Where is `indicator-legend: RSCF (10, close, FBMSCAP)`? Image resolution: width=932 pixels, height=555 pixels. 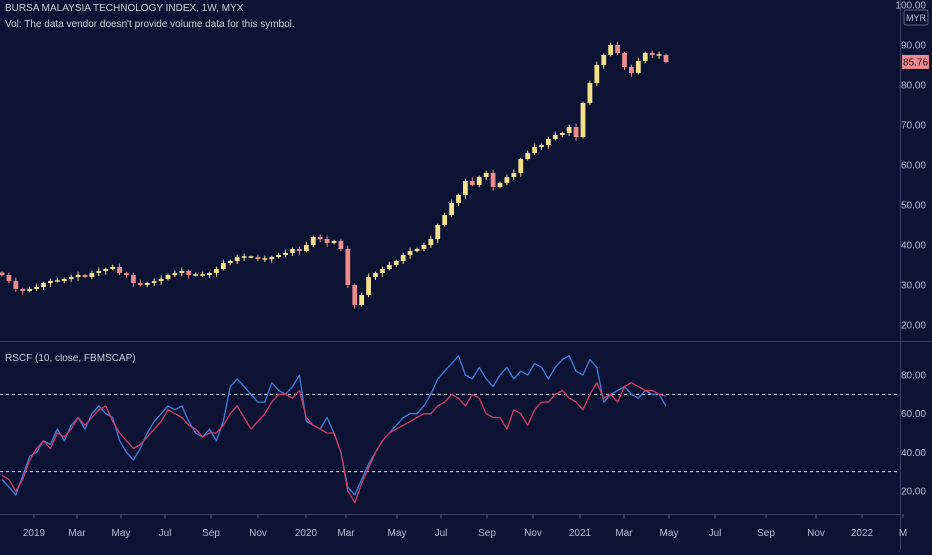 indicator-legend: RSCF (10, close, FBMSCAP) is located at coordinates (70, 358).